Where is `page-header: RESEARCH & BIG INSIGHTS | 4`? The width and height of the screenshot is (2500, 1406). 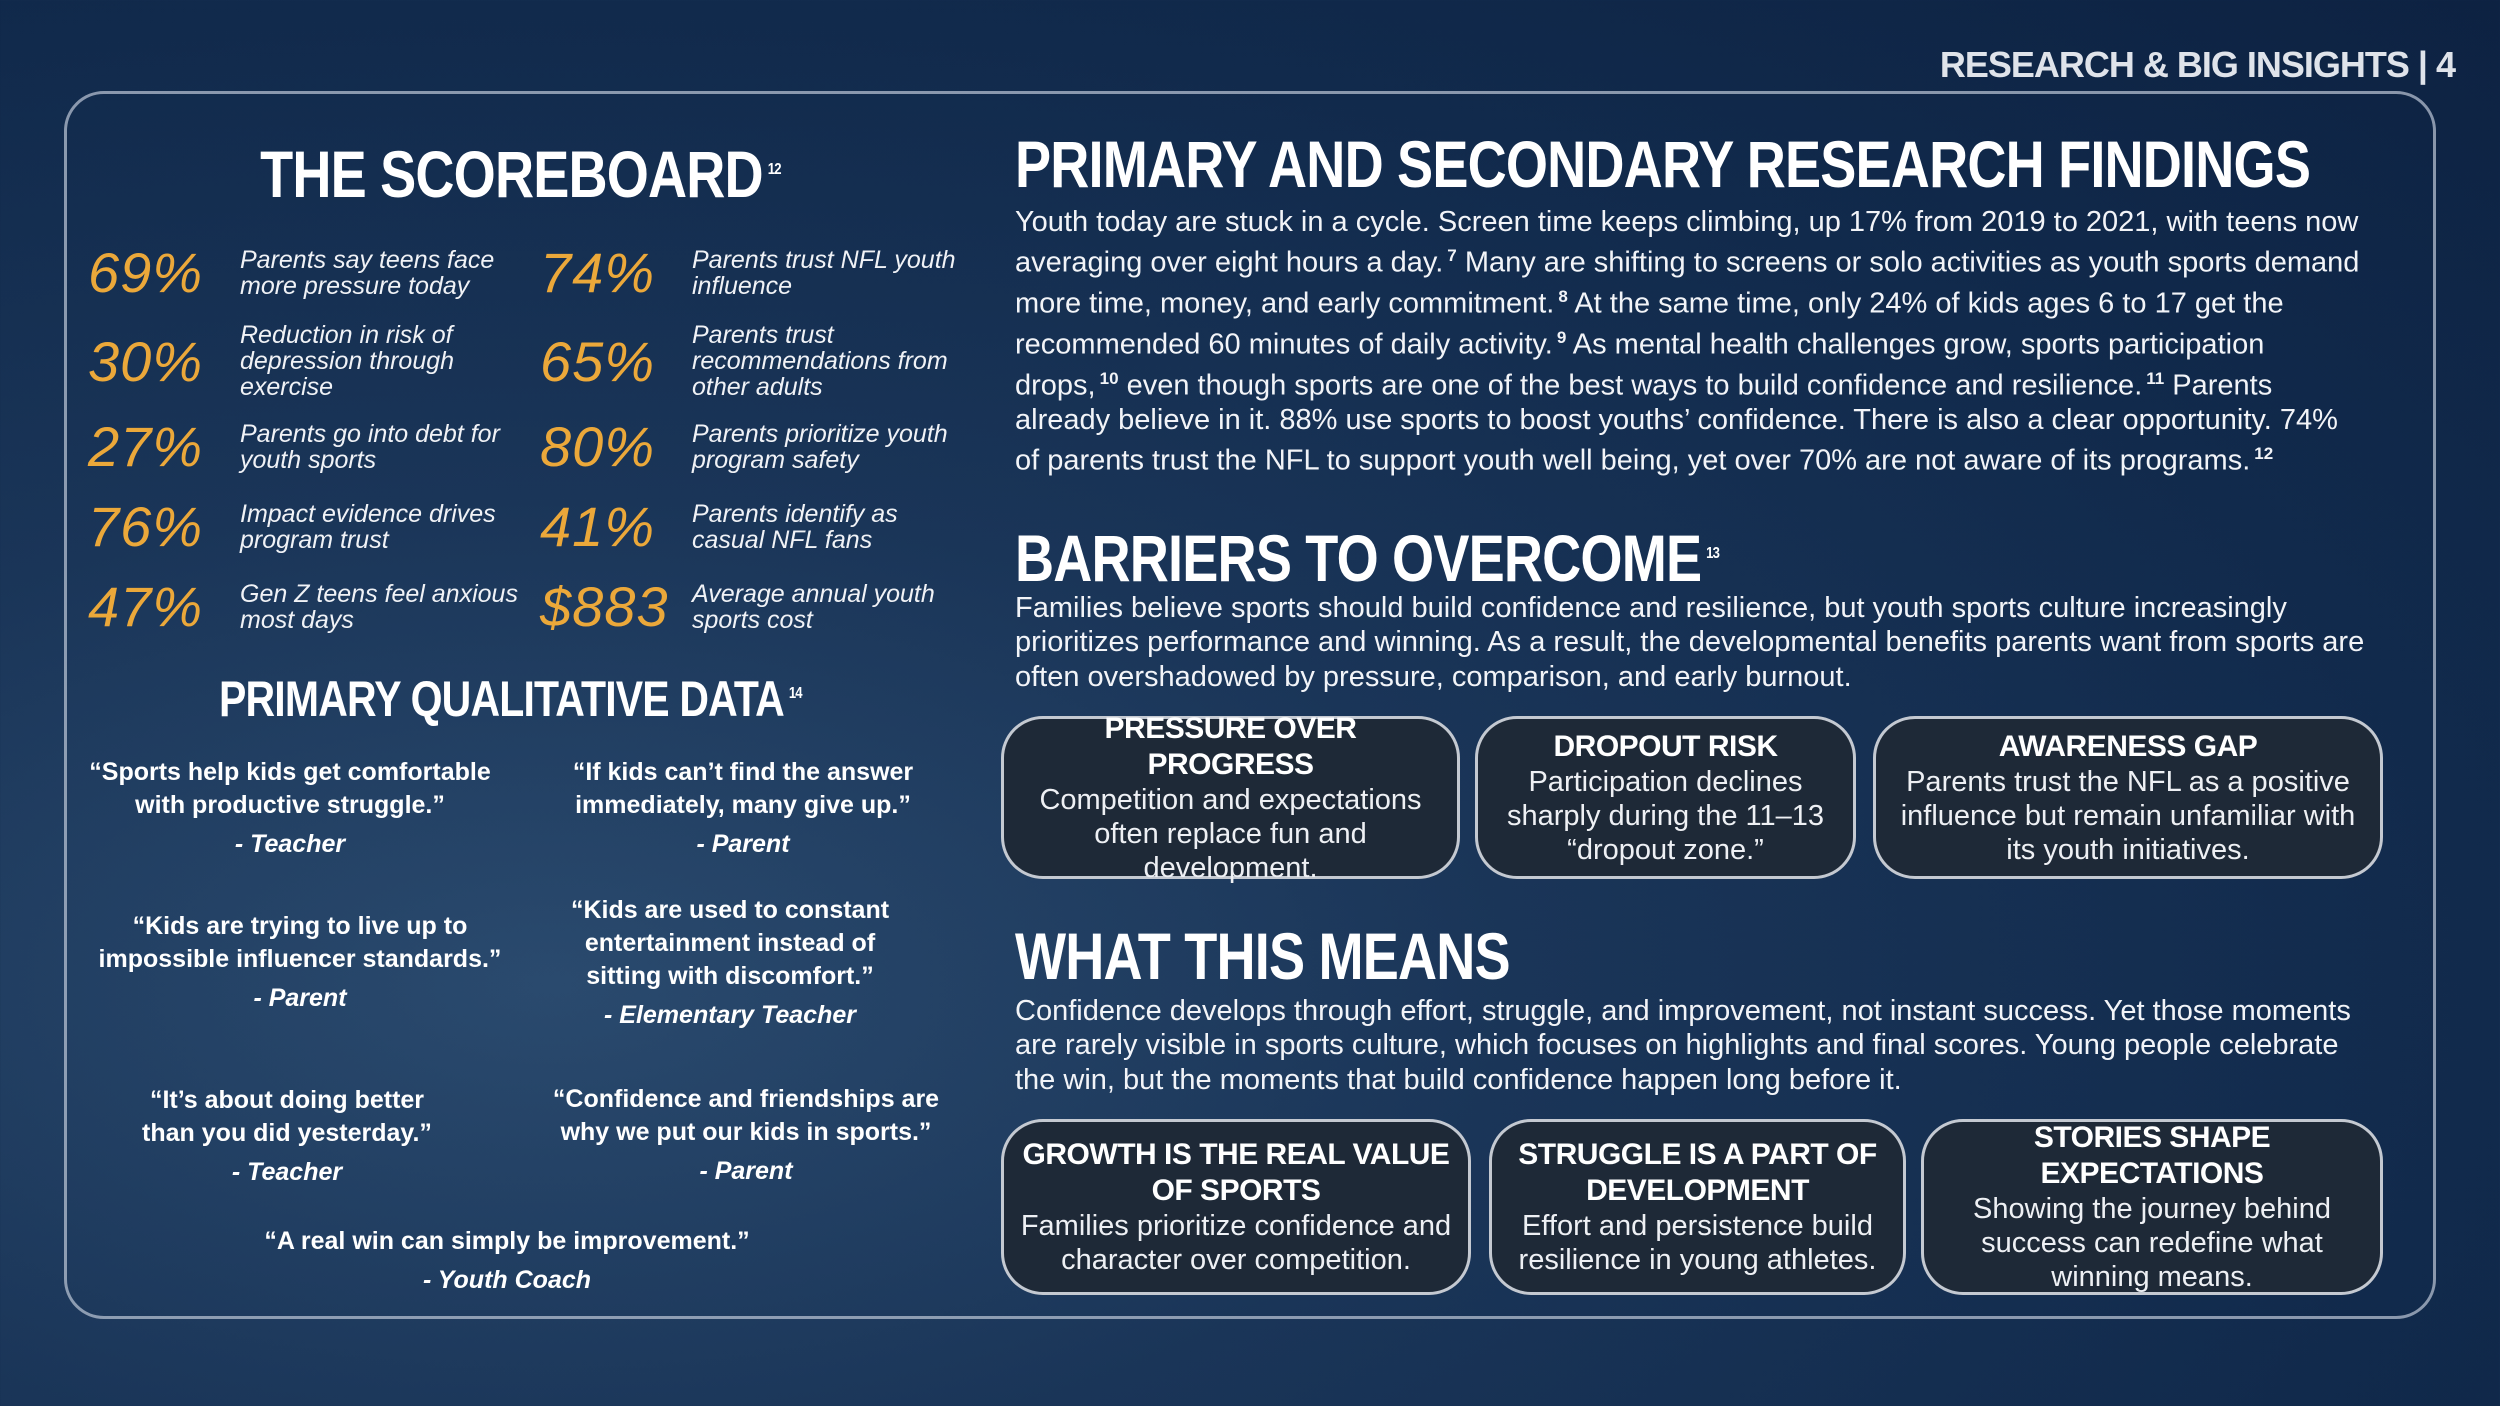
page-header: RESEARCH & BIG INSIGHTS | 4 is located at coordinates (2197, 64).